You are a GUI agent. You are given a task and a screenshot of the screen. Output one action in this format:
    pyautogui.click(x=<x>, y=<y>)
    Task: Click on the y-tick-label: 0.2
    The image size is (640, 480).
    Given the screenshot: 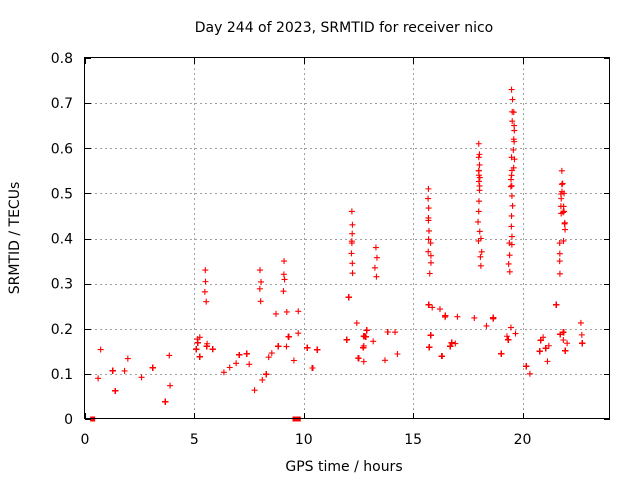 What is the action you would take?
    pyautogui.click(x=62, y=330)
    